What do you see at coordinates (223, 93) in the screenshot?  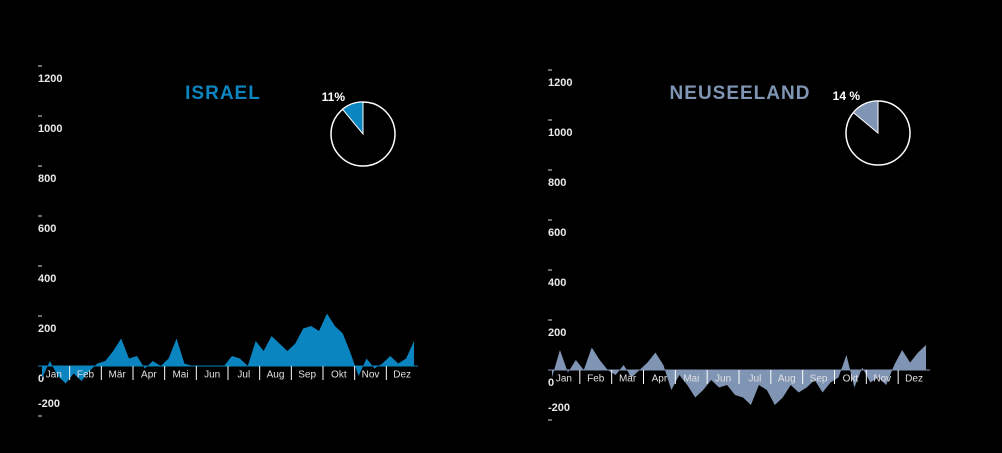 I see `chart-title: ISRAEL` at bounding box center [223, 93].